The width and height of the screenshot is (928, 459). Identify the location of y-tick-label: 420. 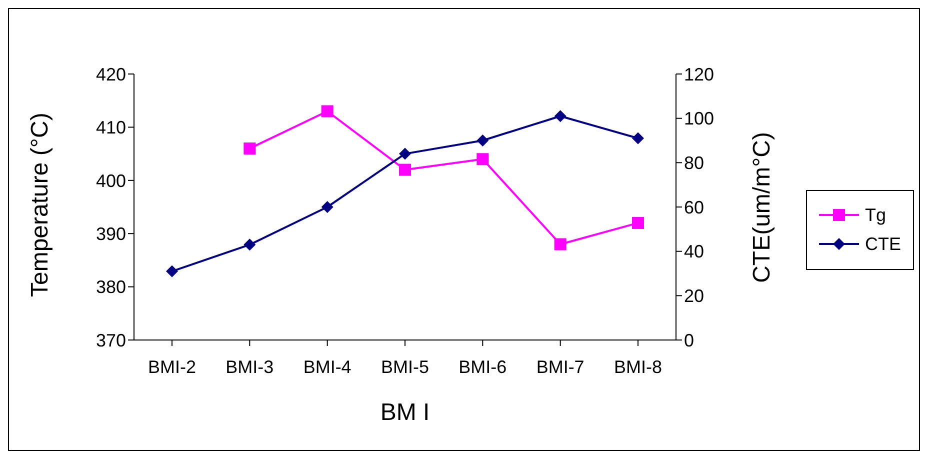
(111, 74).